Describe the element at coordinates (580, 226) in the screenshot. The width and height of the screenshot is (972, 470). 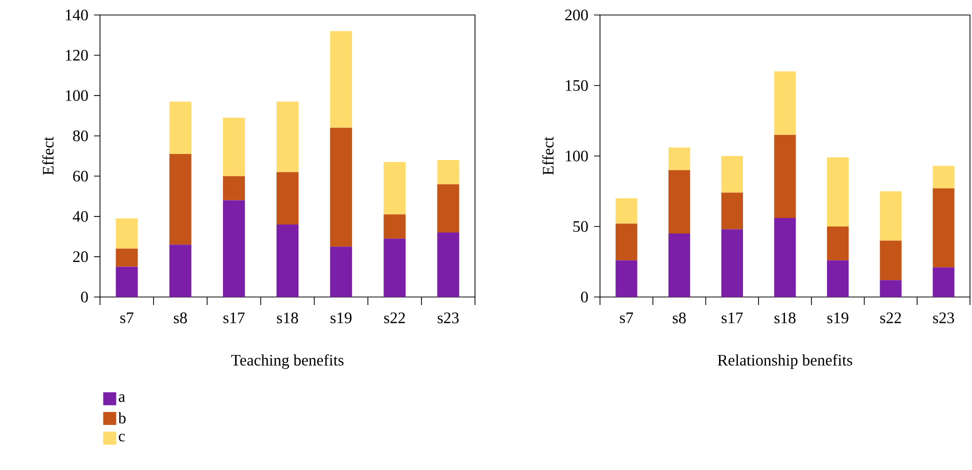
I see `y-tick-label: 50` at that location.